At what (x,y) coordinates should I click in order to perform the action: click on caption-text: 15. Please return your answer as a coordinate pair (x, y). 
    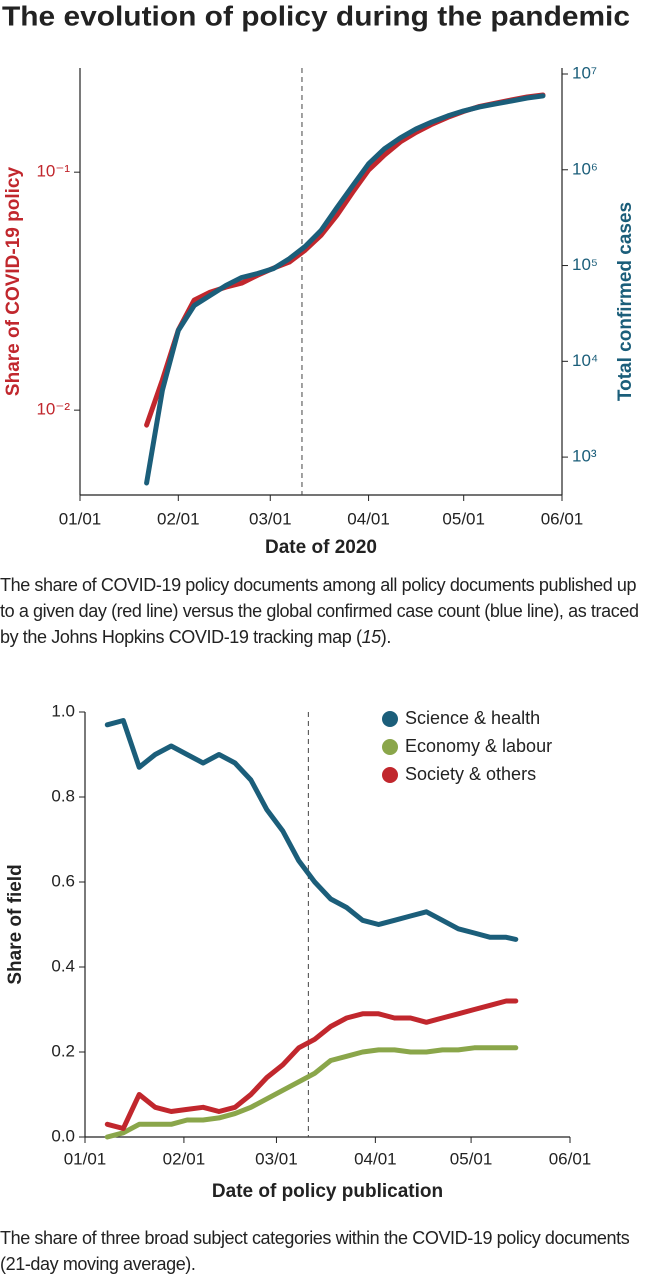
    Looking at the image, I should click on (371, 637).